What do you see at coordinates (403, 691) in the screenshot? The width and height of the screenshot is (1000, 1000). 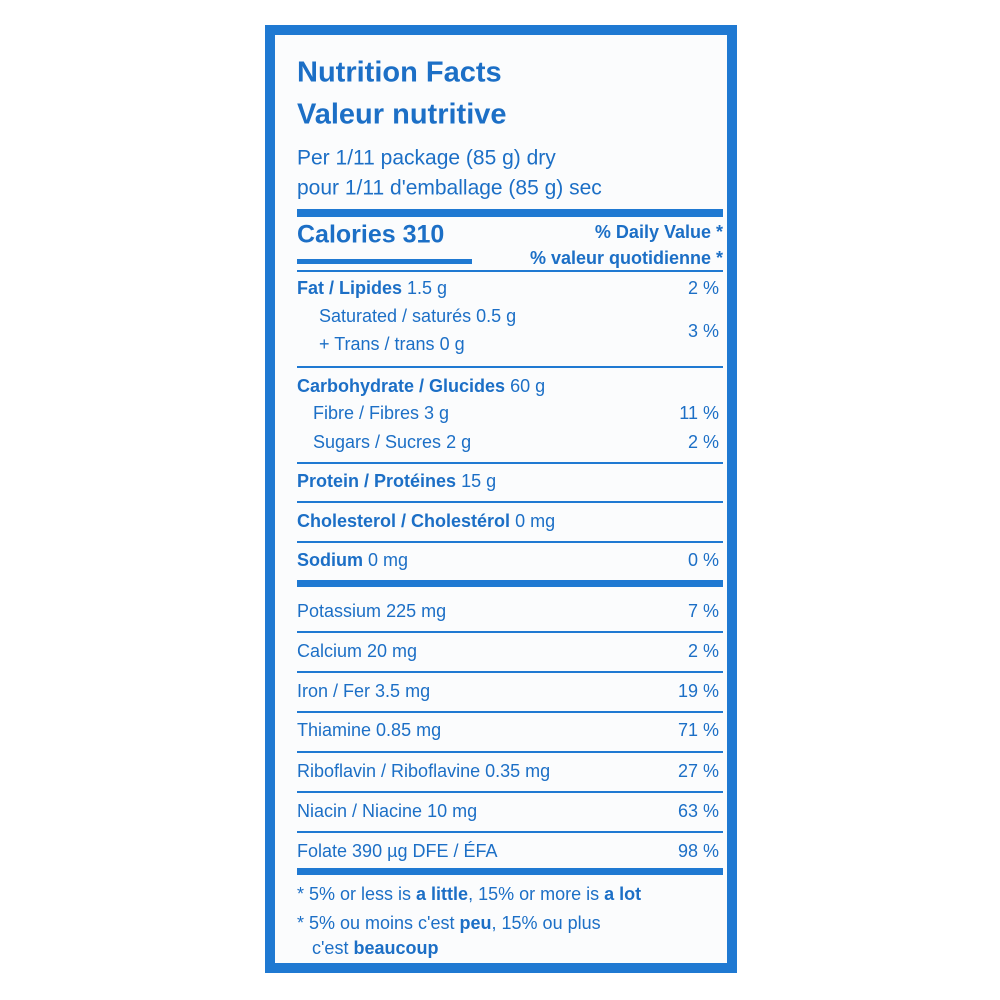 I see `nutrient-amount: 3.5 mg` at bounding box center [403, 691].